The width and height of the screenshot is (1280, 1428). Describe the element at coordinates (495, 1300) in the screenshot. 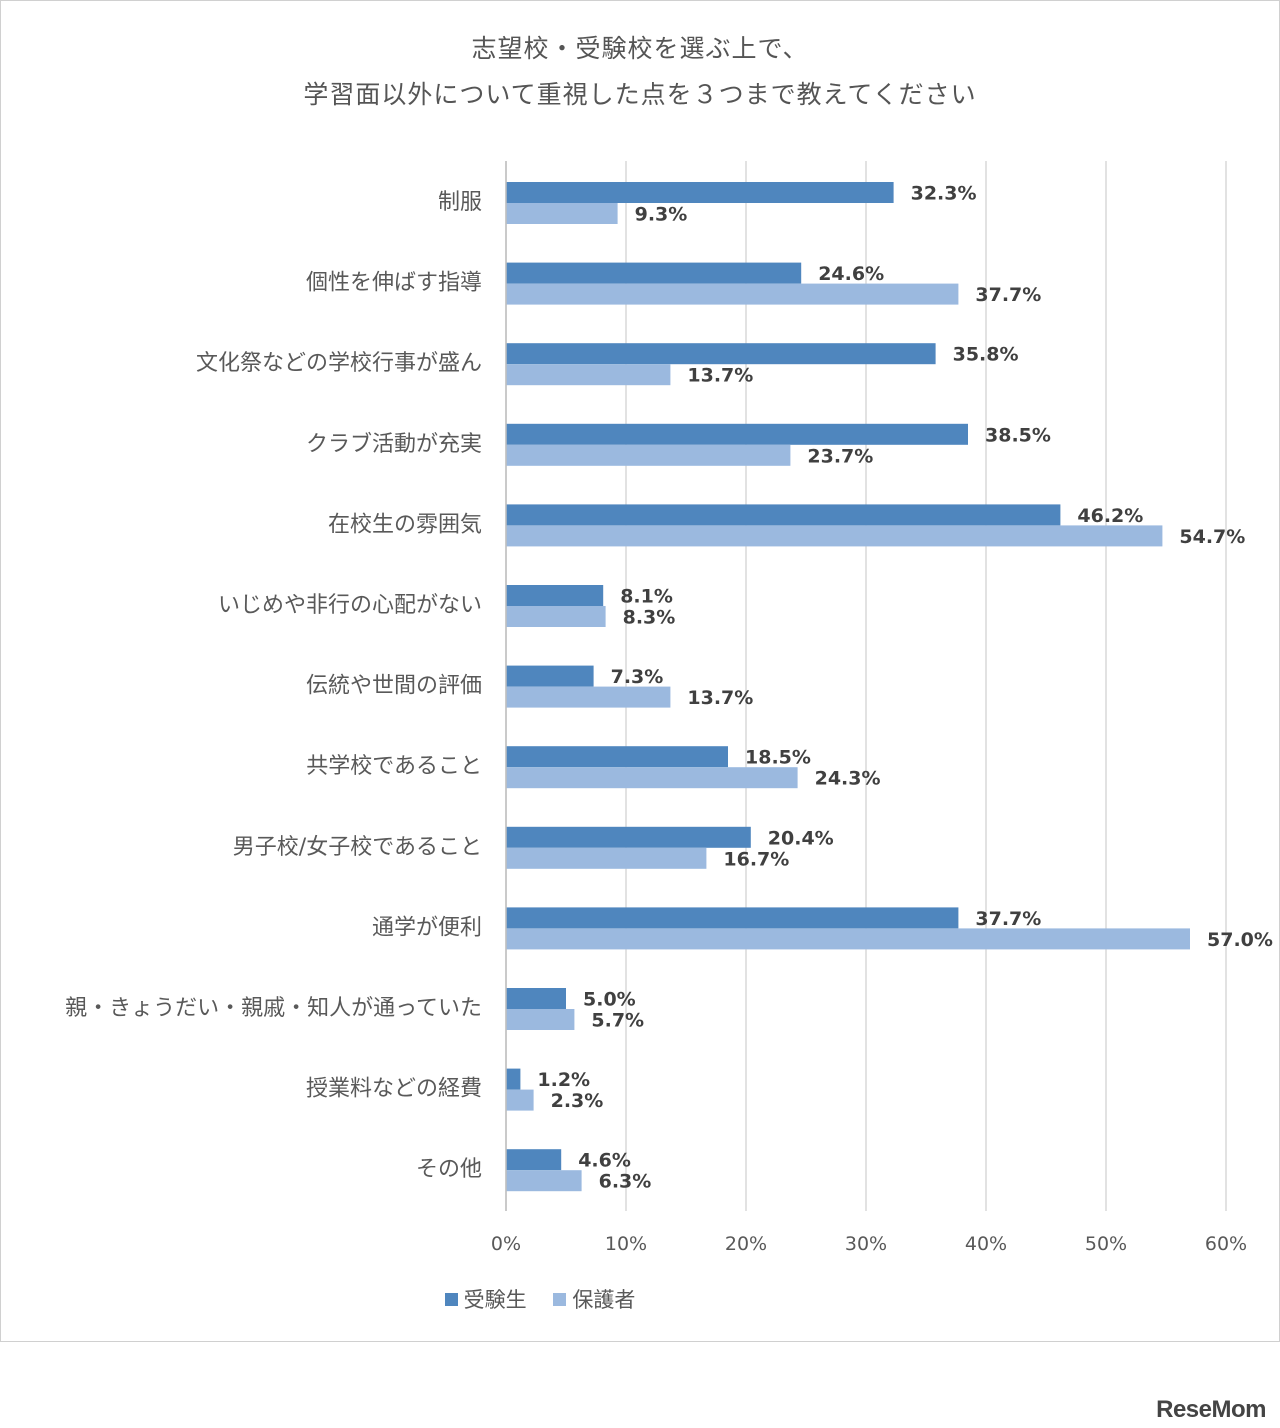

I see `legend-label-series-1: 受験生` at that location.